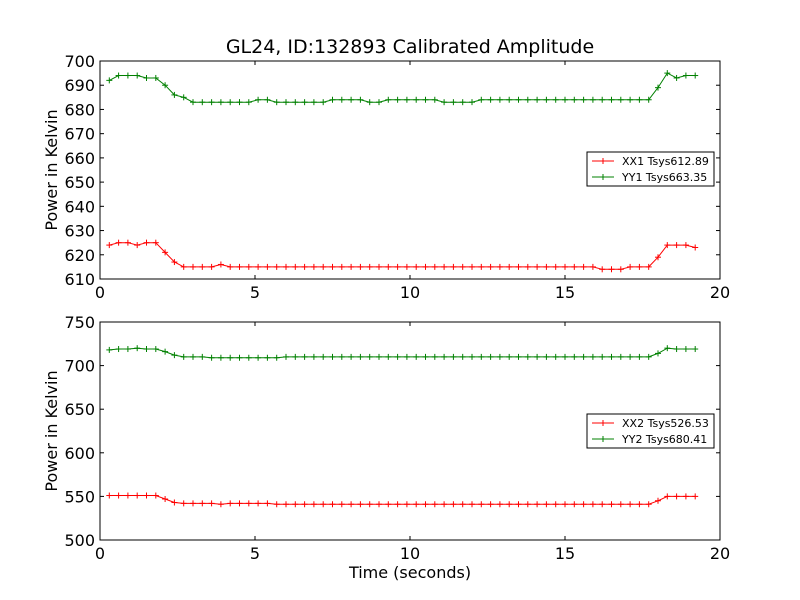 The height and width of the screenshot is (600, 800). I want to click on x-tick-label: 15, so click(565, 553).